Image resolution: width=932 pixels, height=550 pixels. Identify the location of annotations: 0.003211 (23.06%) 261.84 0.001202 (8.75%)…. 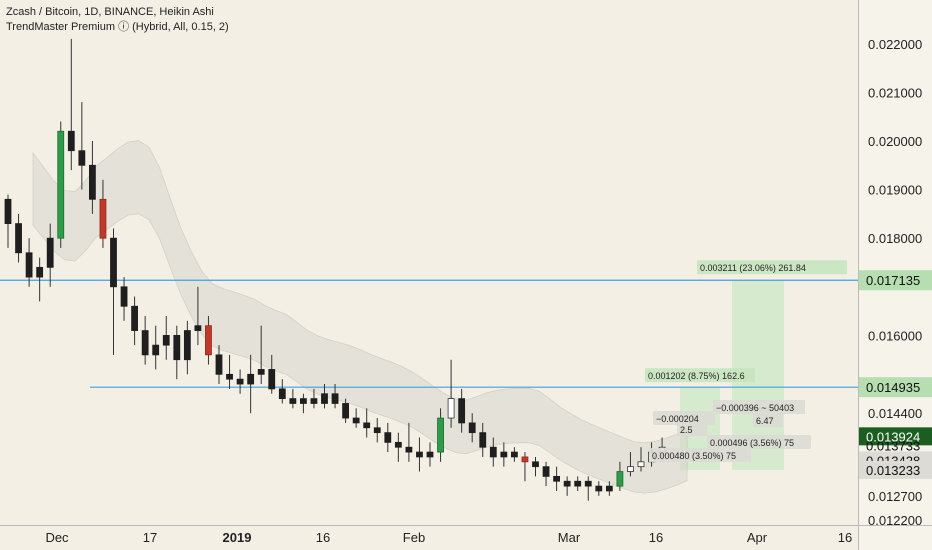
(746, 361).